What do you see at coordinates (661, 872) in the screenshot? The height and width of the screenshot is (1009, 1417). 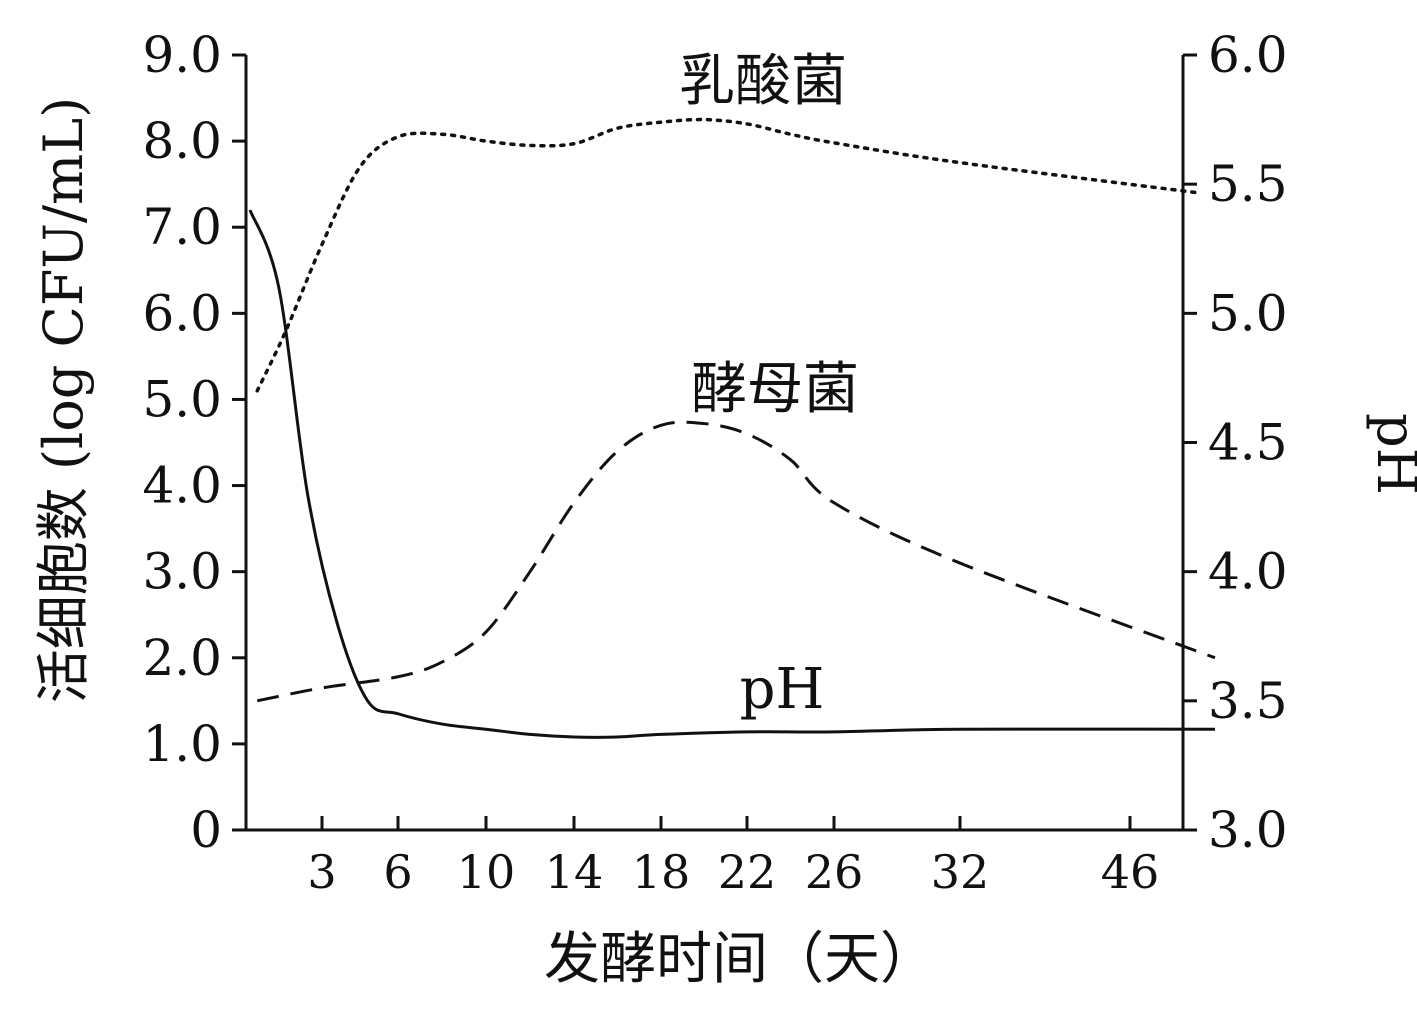 I see `x-tick-label: 18` at bounding box center [661, 872].